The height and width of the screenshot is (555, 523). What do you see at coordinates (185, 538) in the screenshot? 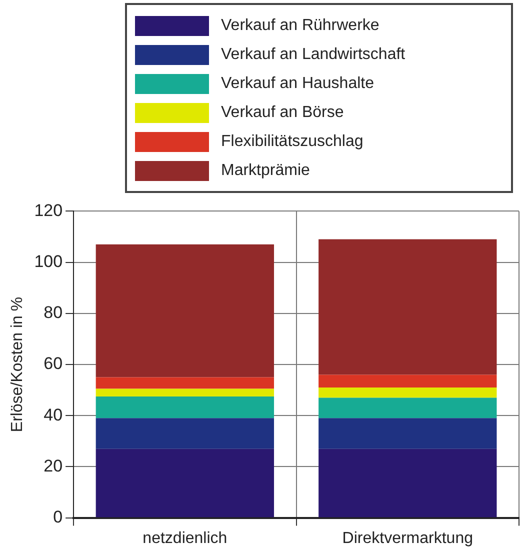
I see `x-tick-label: netzdienlich` at bounding box center [185, 538].